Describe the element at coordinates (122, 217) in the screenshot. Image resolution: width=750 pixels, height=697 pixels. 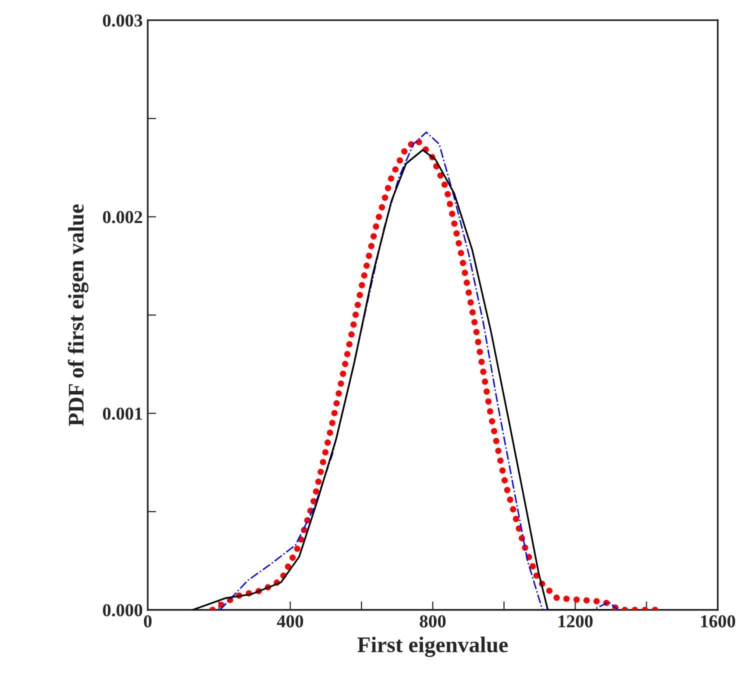
I see `y-tick-label: 0.002` at that location.